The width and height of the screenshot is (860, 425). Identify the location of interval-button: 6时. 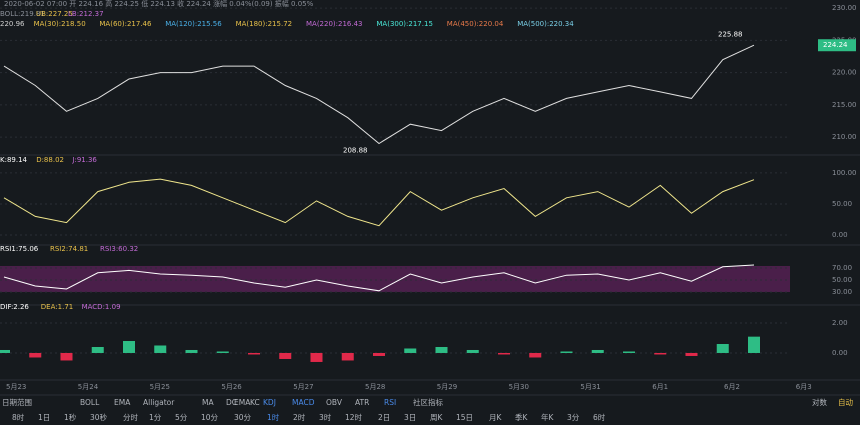
(599, 417).